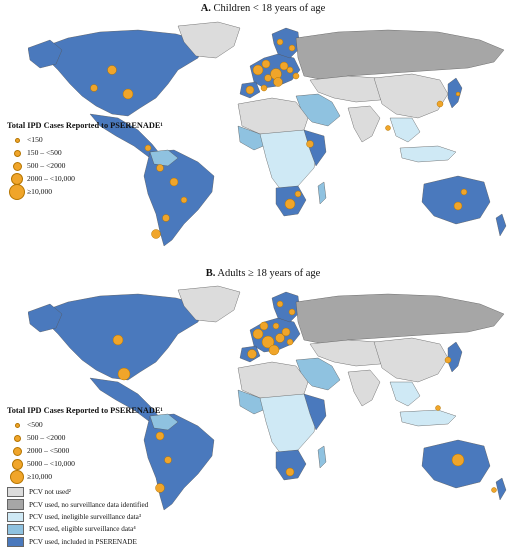 The height and width of the screenshot is (550, 526). What do you see at coordinates (51, 464) in the screenshot?
I see `legend-label: 5000 – <10,000` at bounding box center [51, 464].